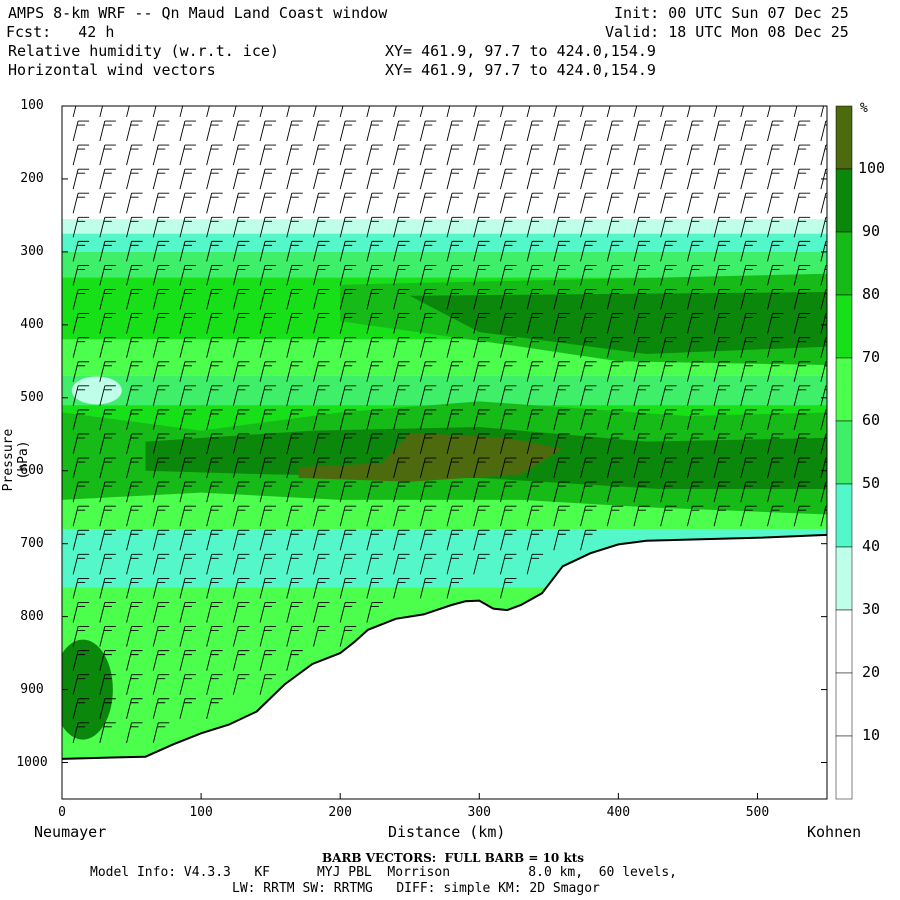  What do you see at coordinates (32, 178) in the screenshot?
I see `y-tick-label-1: 200` at bounding box center [32, 178].